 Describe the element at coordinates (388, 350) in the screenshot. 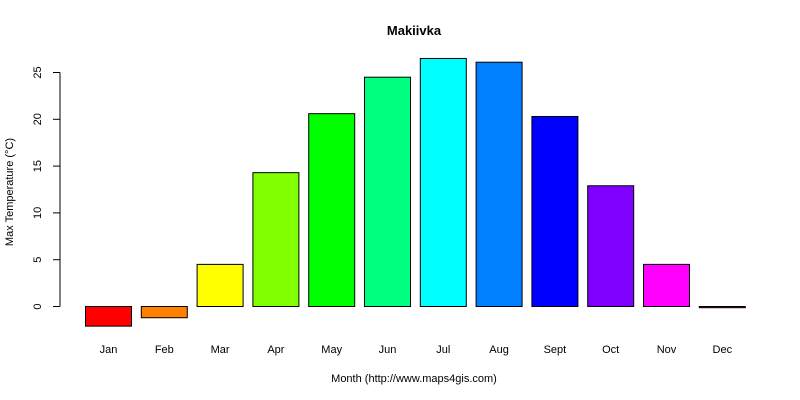

I see `x-tick-label: Jun` at that location.